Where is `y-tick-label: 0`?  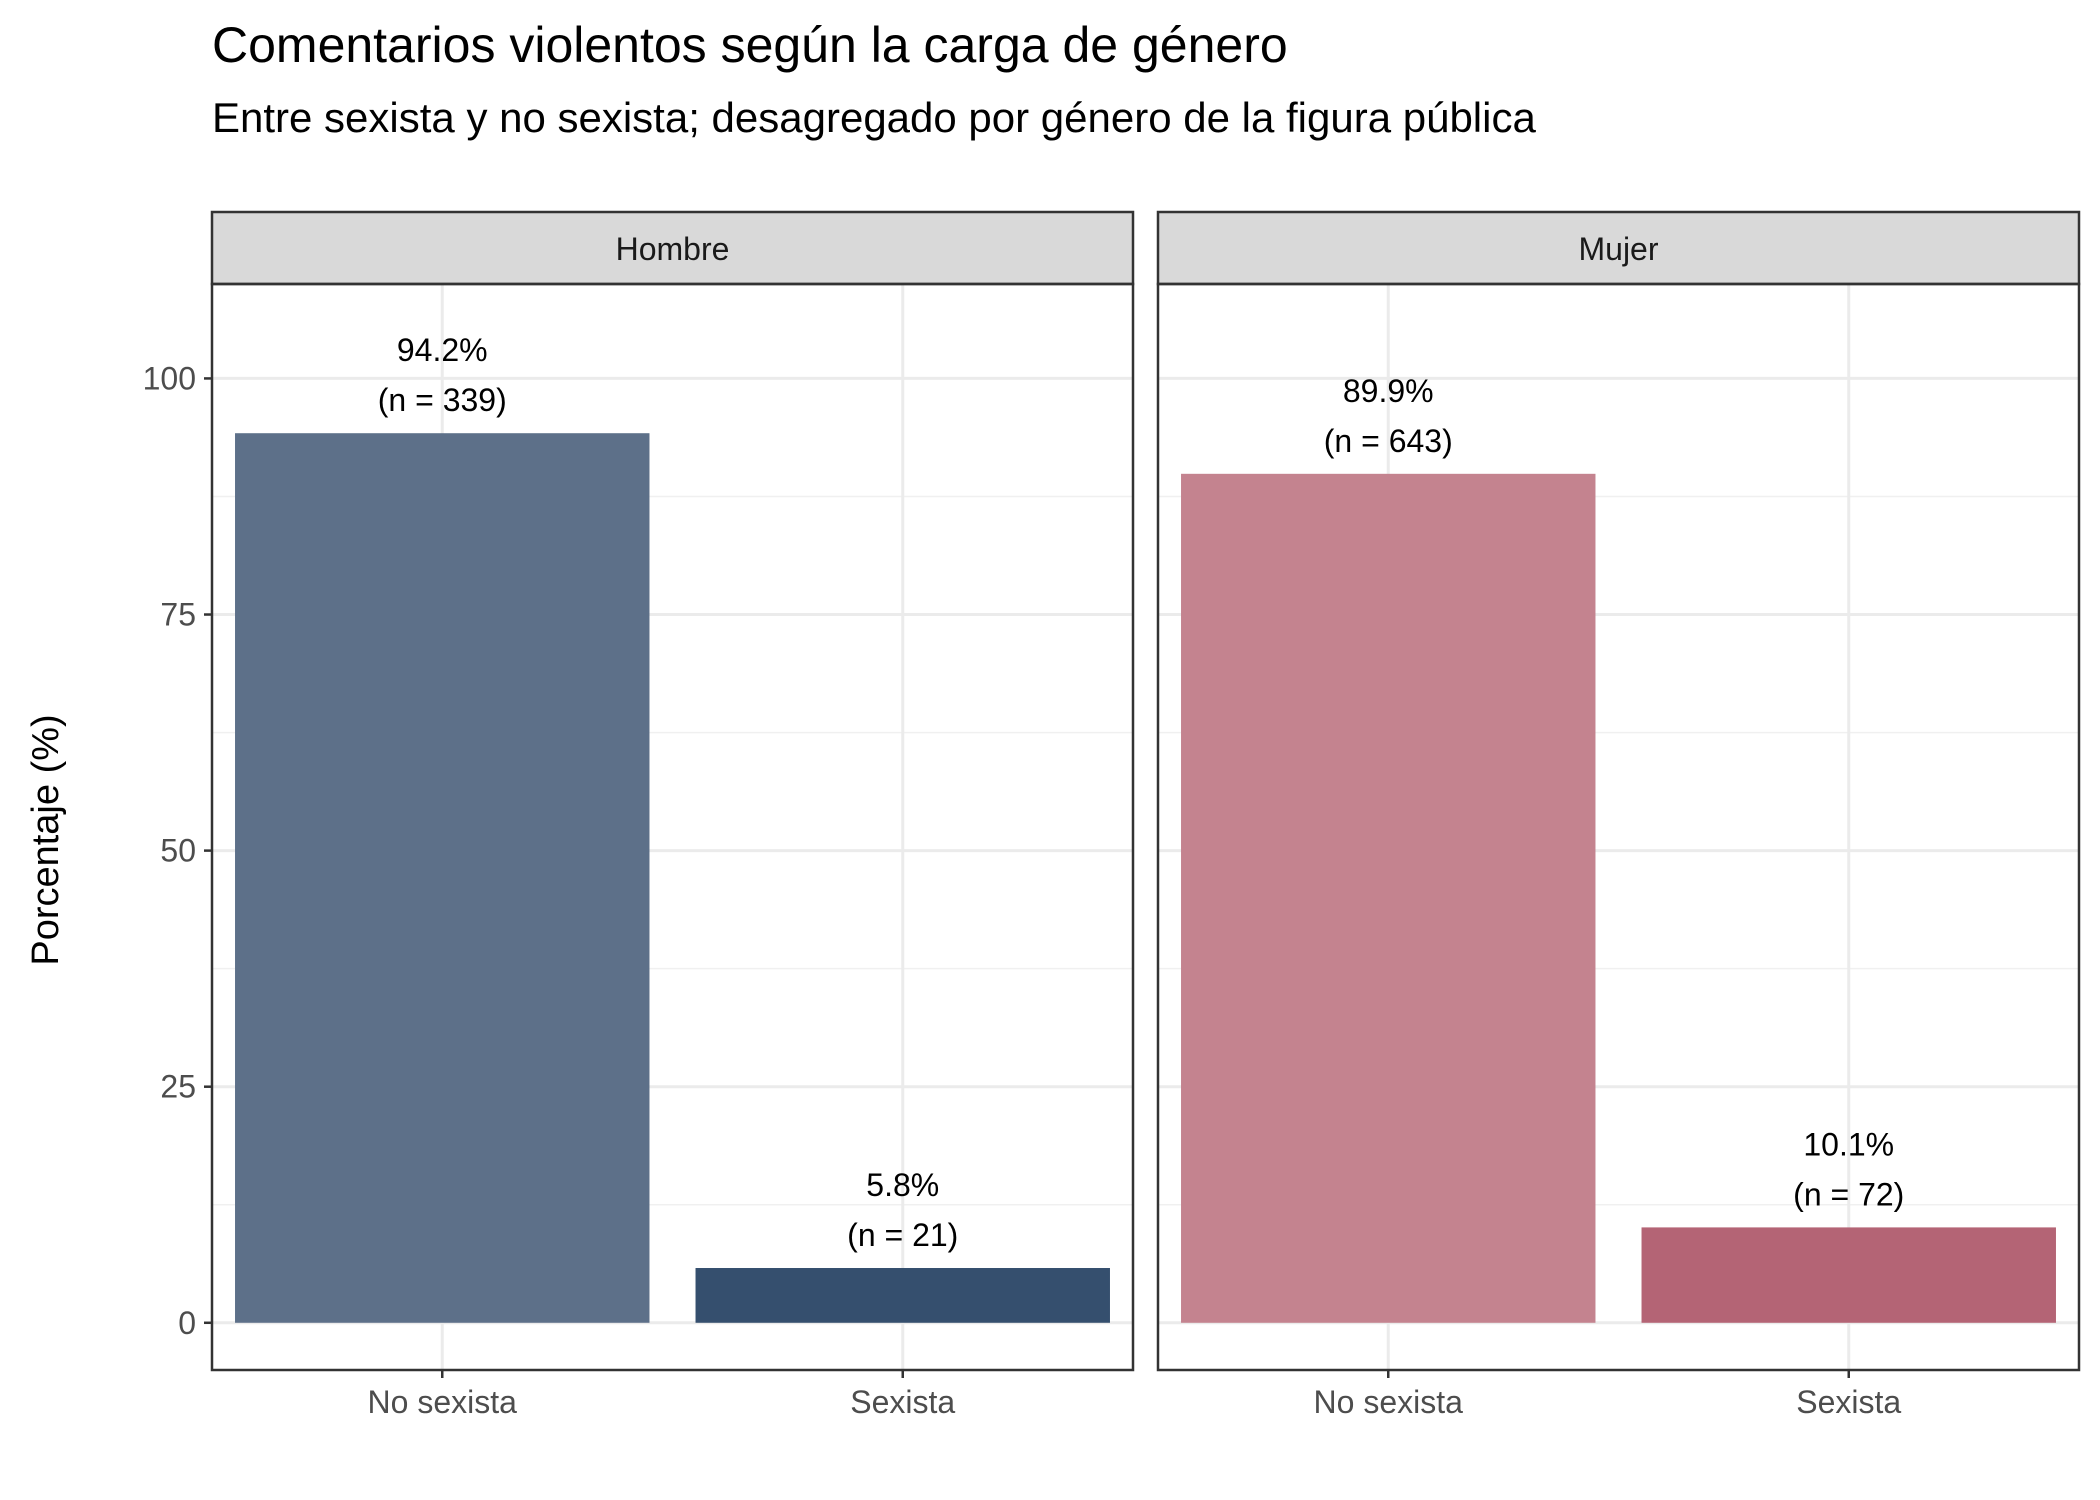 y-tick-label: 0 is located at coordinates (187, 1323).